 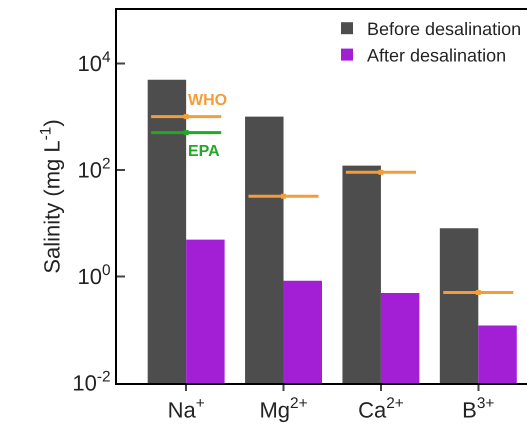 I want to click on y-tick-label: 10$^{-2}$, so click(x=91, y=382).